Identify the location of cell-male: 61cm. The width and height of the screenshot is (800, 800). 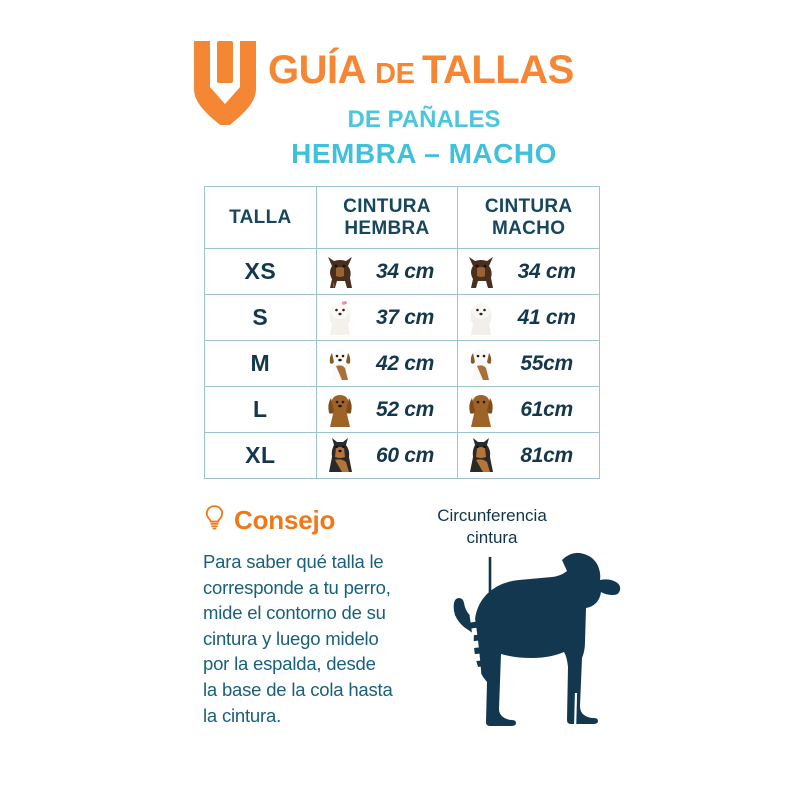
(528, 409).